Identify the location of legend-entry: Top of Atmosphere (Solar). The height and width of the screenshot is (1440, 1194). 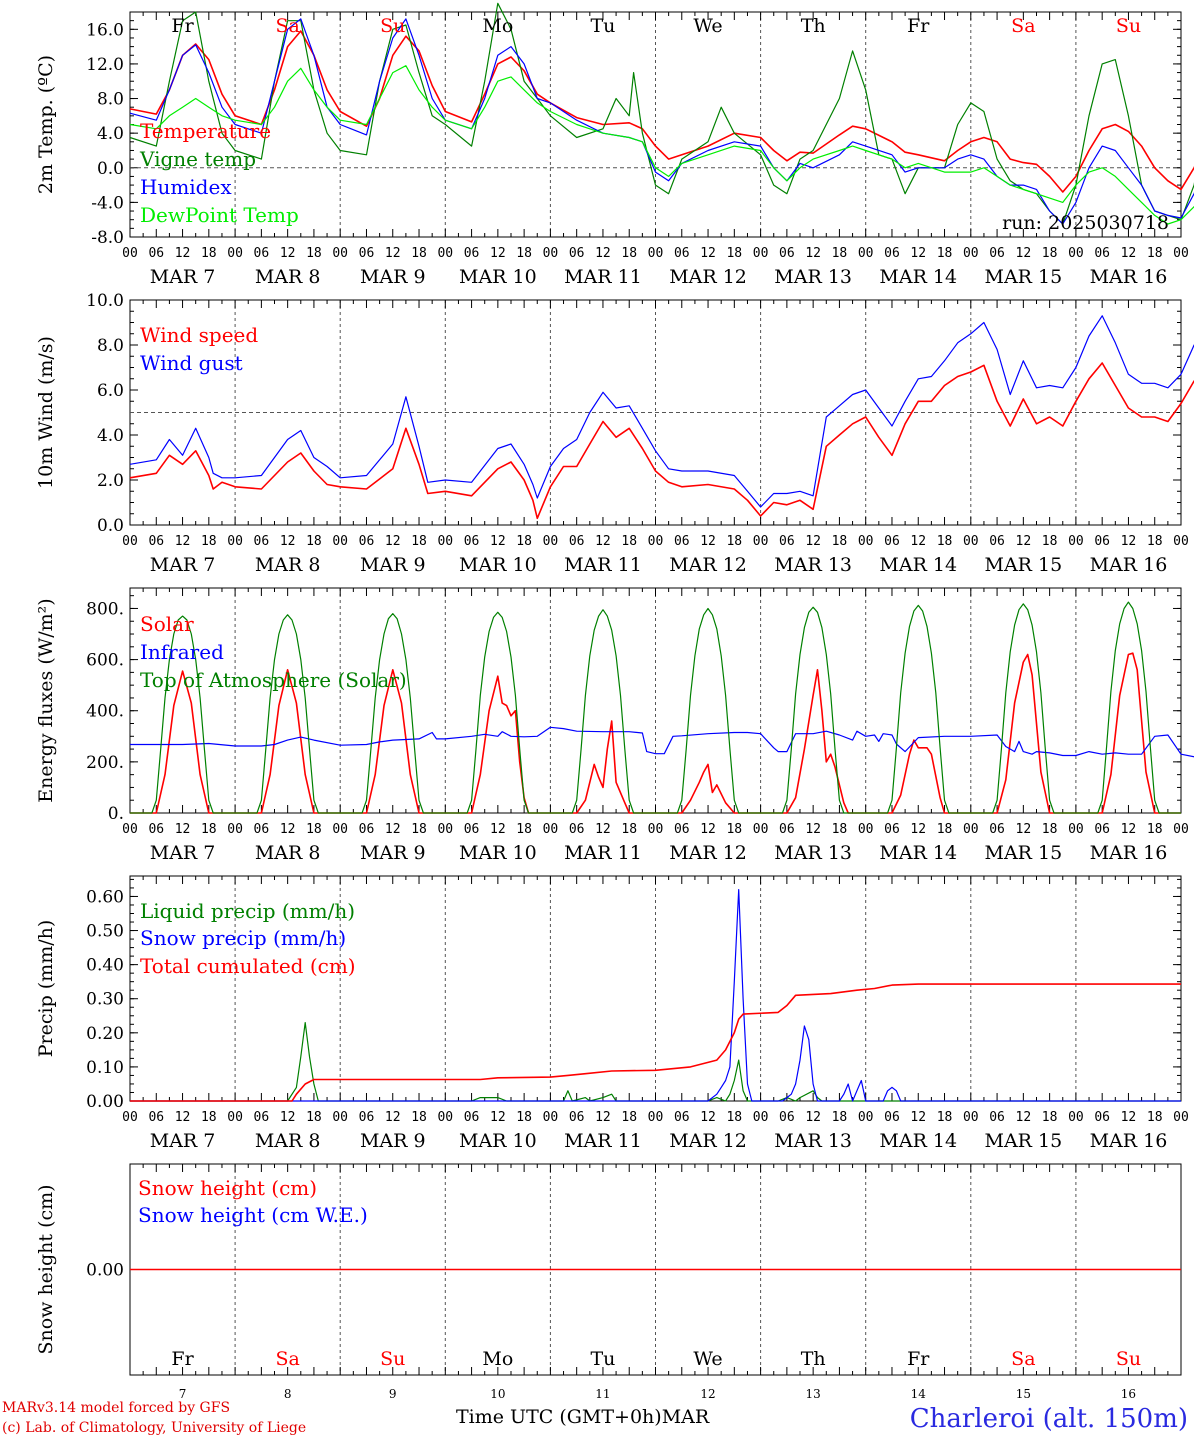
(273, 680).